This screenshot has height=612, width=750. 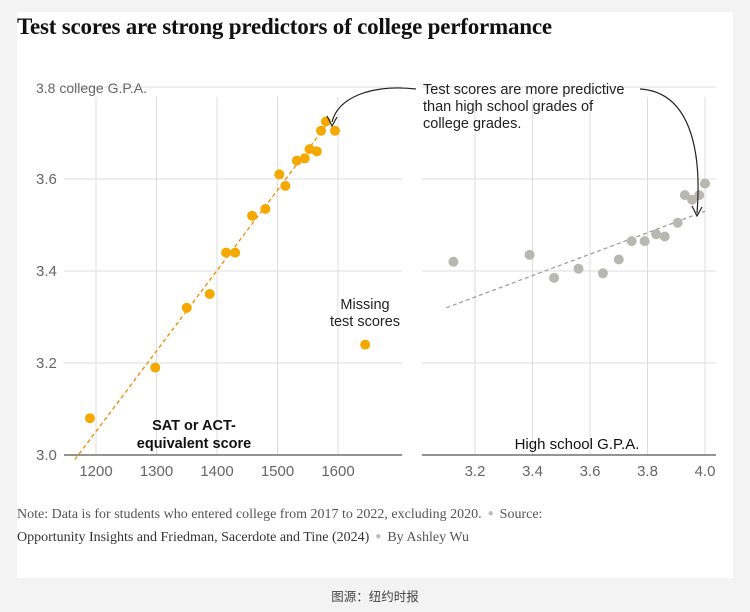 What do you see at coordinates (374, 105) in the screenshot?
I see `annotation-arrow-left` at bounding box center [374, 105].